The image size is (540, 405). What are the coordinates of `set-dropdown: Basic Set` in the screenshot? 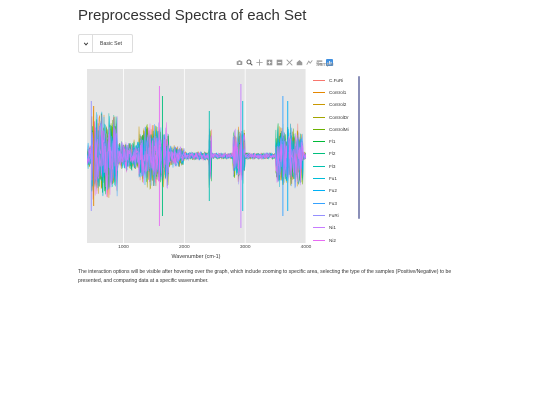 It's located at (105, 43).